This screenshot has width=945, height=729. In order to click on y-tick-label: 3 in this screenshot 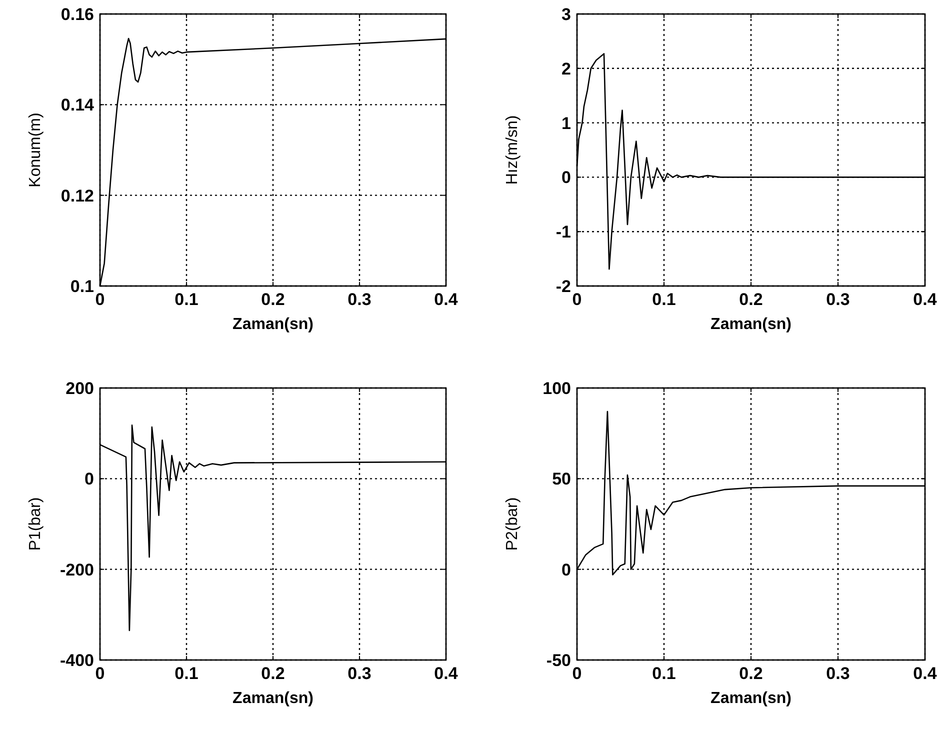, I will do `click(566, 14)`.